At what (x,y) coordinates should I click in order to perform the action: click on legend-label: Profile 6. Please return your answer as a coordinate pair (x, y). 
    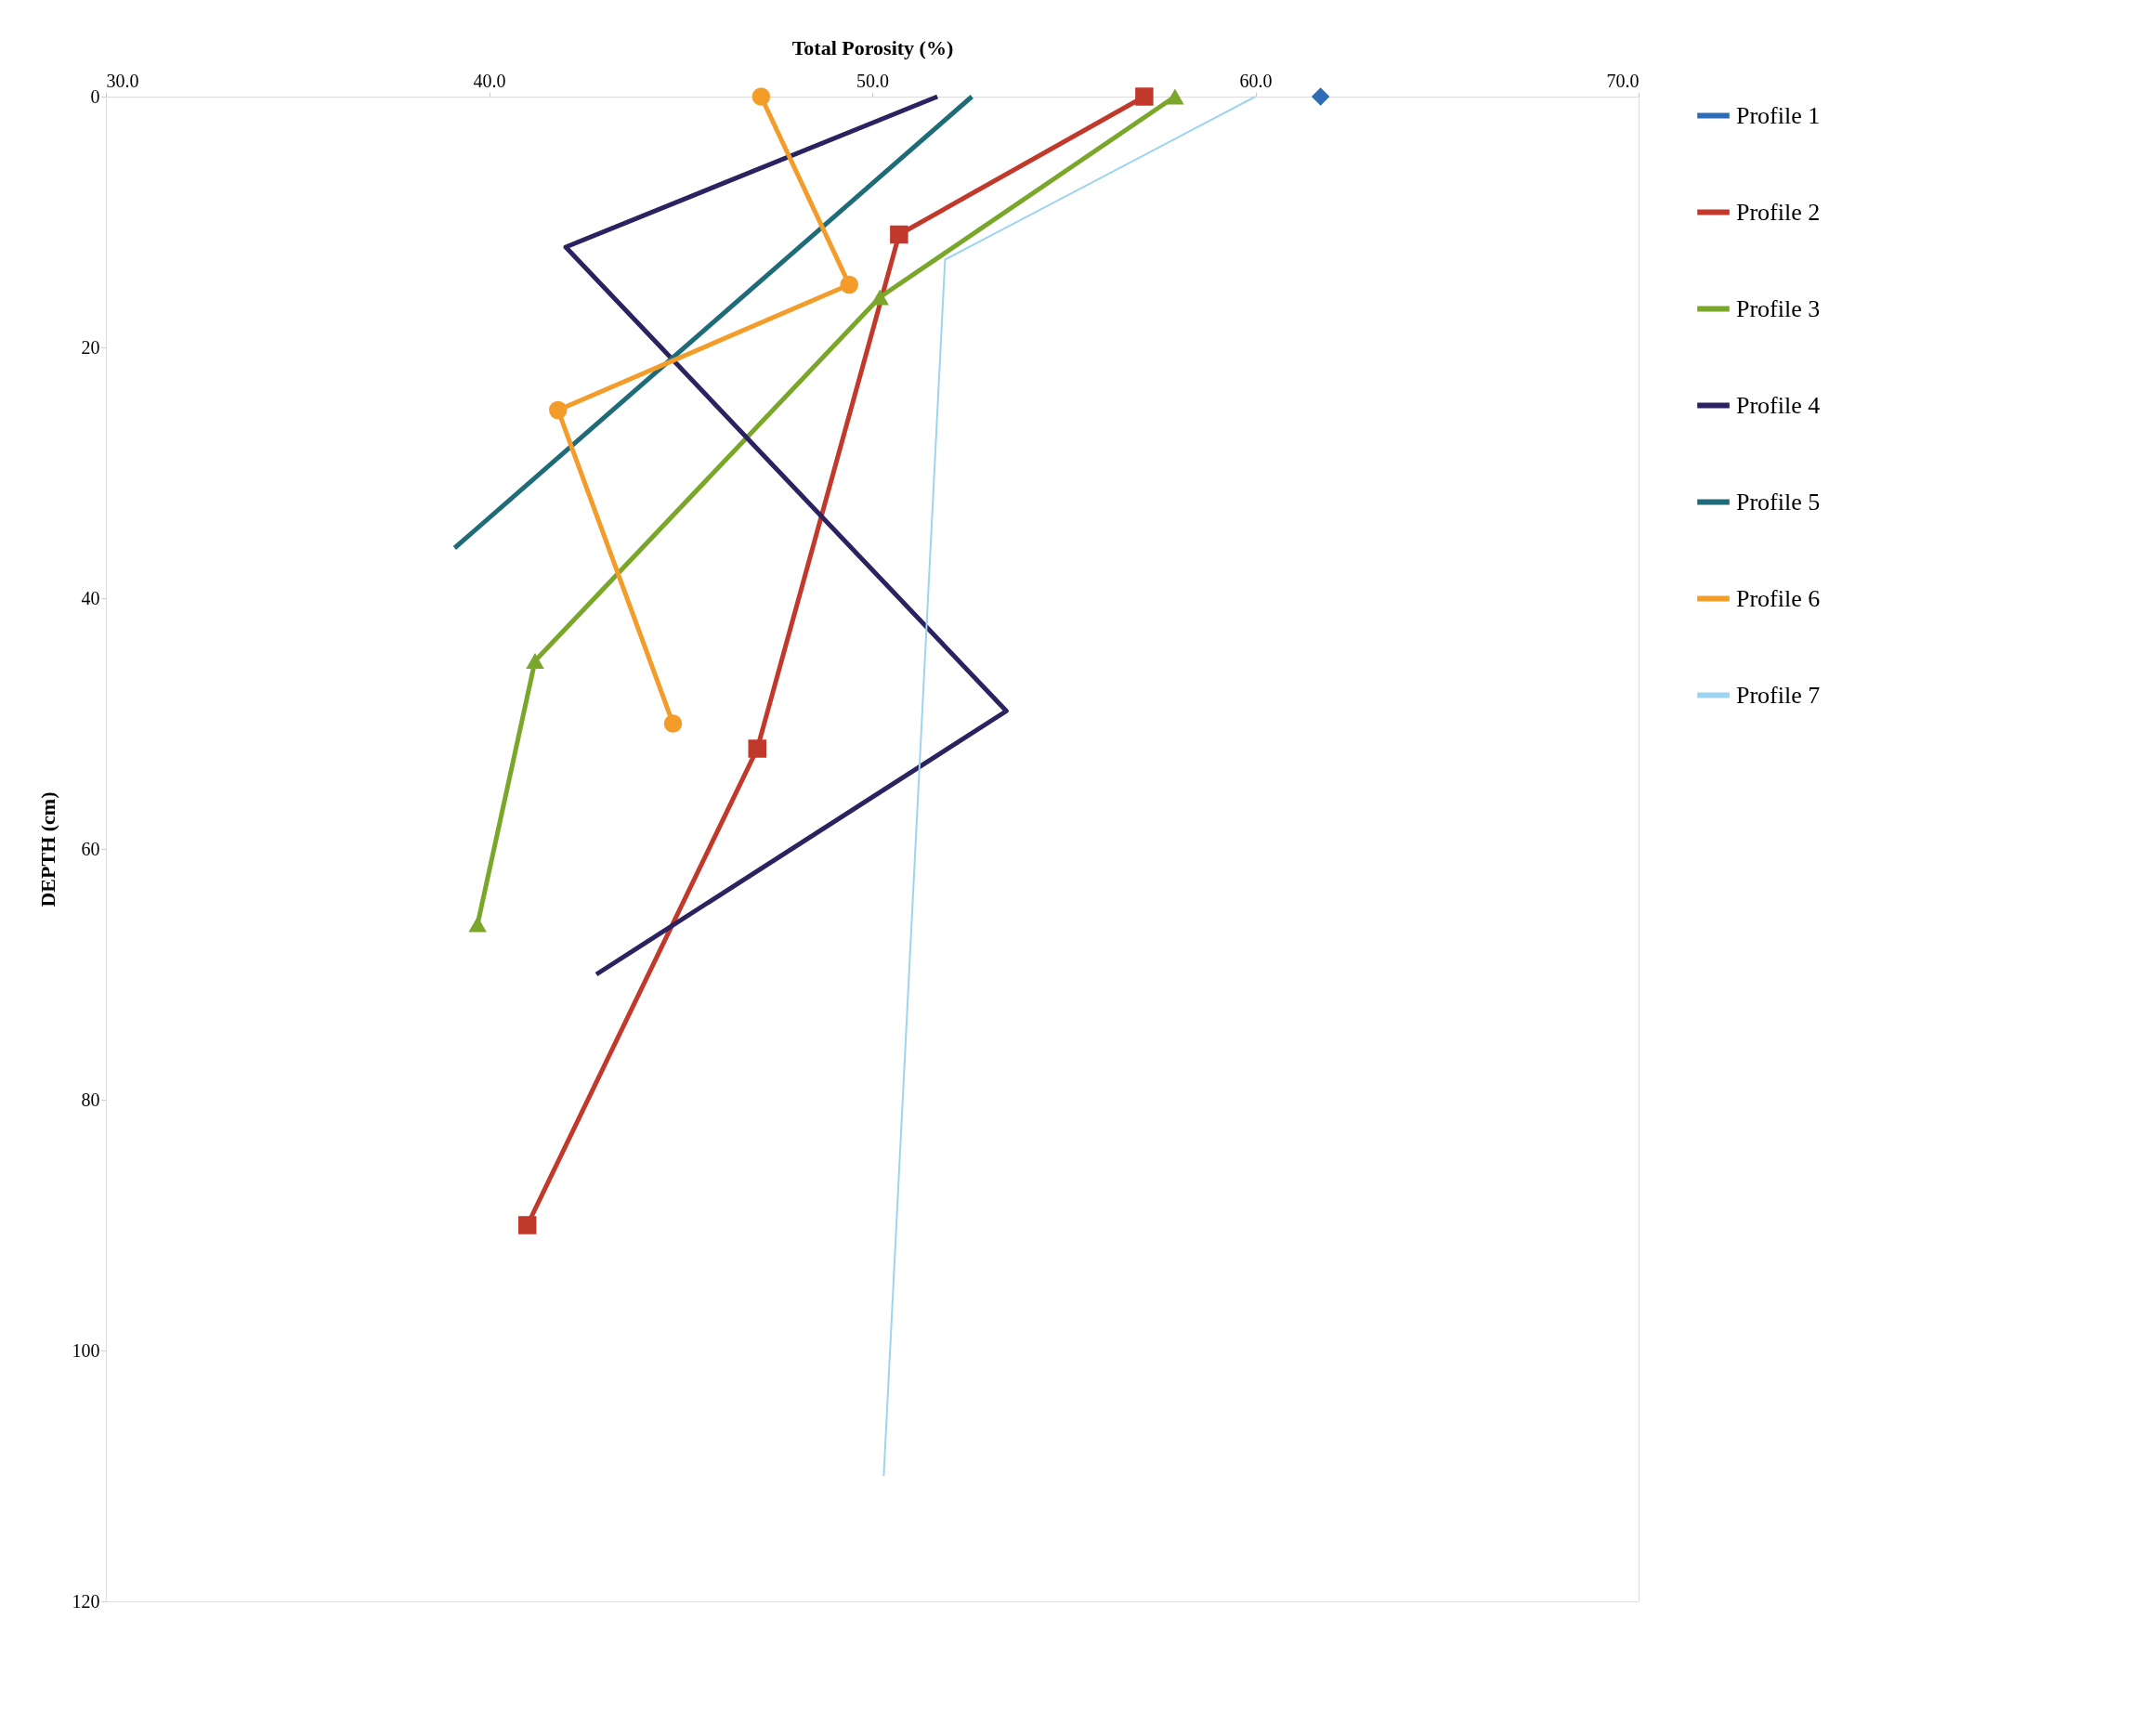
    Looking at the image, I should click on (1778, 598).